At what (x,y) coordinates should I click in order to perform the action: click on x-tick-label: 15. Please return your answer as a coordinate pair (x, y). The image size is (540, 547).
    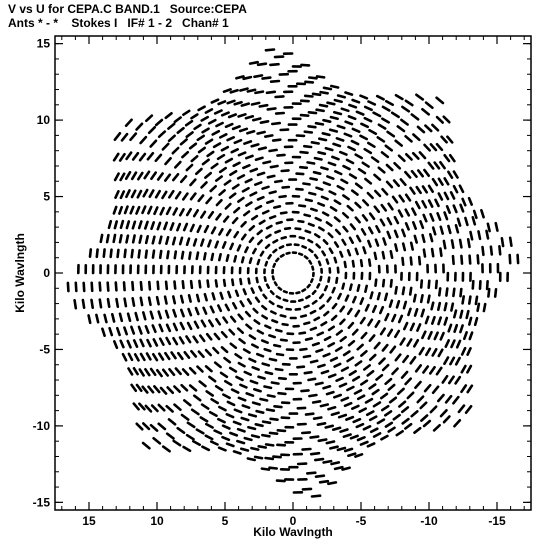
    Looking at the image, I should click on (89, 521).